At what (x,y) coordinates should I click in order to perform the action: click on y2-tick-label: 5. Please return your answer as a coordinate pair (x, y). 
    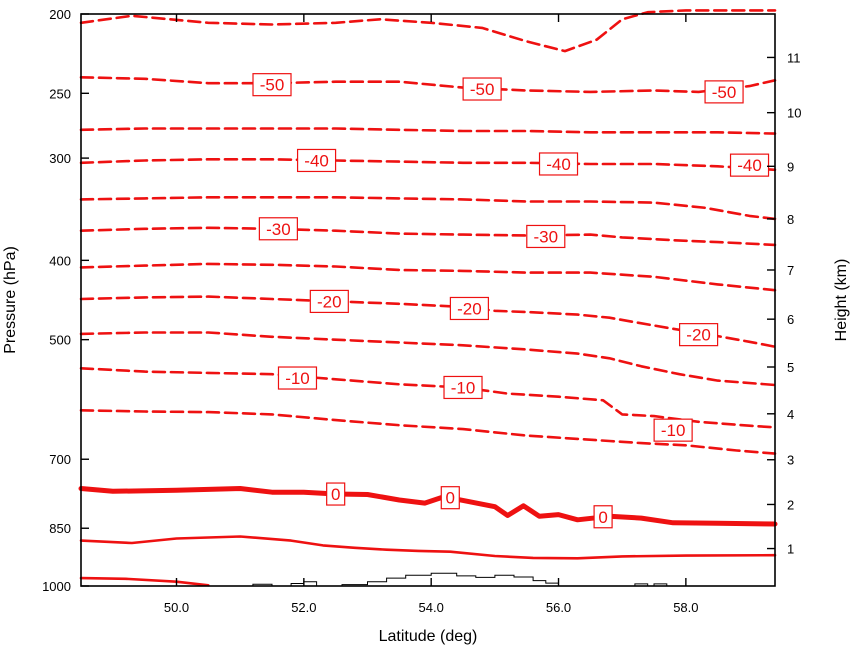
    Looking at the image, I should click on (790, 367).